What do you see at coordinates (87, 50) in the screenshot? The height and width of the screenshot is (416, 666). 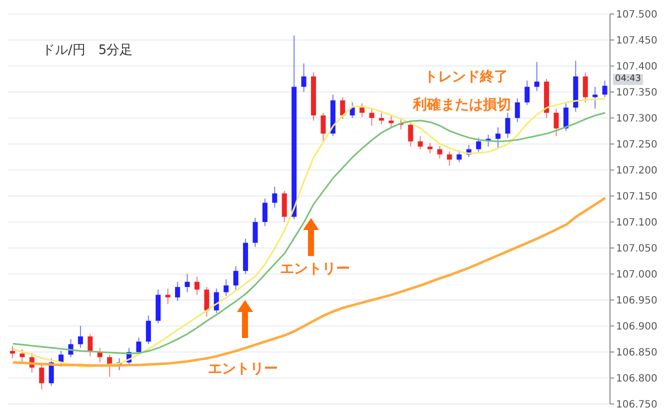 I see `text: ドル/円 5分足` at bounding box center [87, 50].